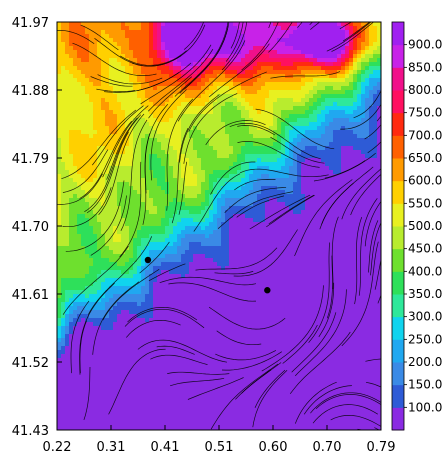 Image resolution: width=448 pixels, height=463 pixels. What do you see at coordinates (165, 447) in the screenshot?
I see `x-tick-label: 0.41` at bounding box center [165, 447].